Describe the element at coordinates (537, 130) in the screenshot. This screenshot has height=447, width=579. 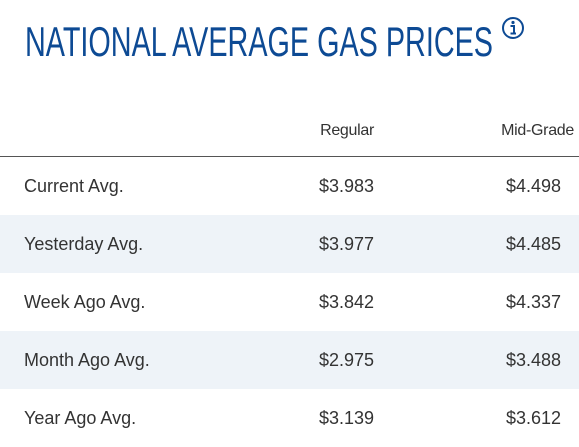
I see `column-header: Mid-Grade` at that location.